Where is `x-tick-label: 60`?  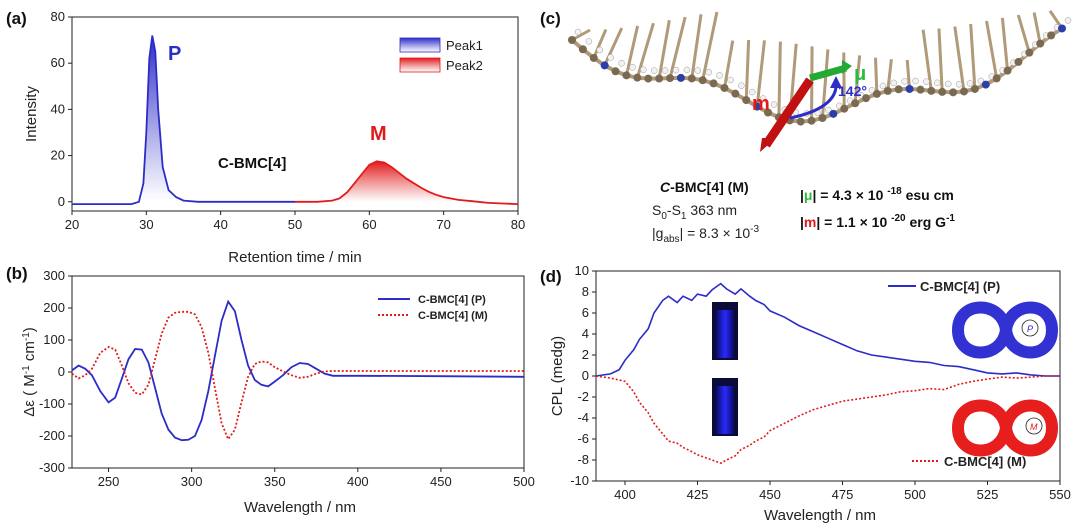 x-tick-label: 60 is located at coordinates (369, 224).